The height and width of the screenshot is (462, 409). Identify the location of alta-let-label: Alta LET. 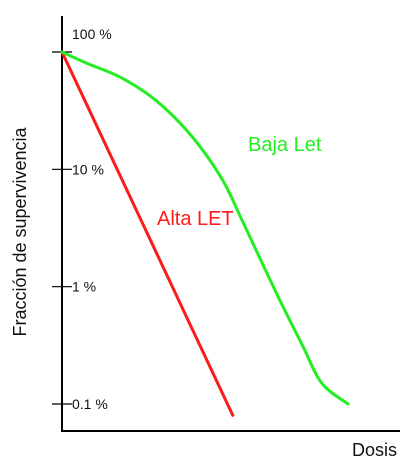
(195, 219).